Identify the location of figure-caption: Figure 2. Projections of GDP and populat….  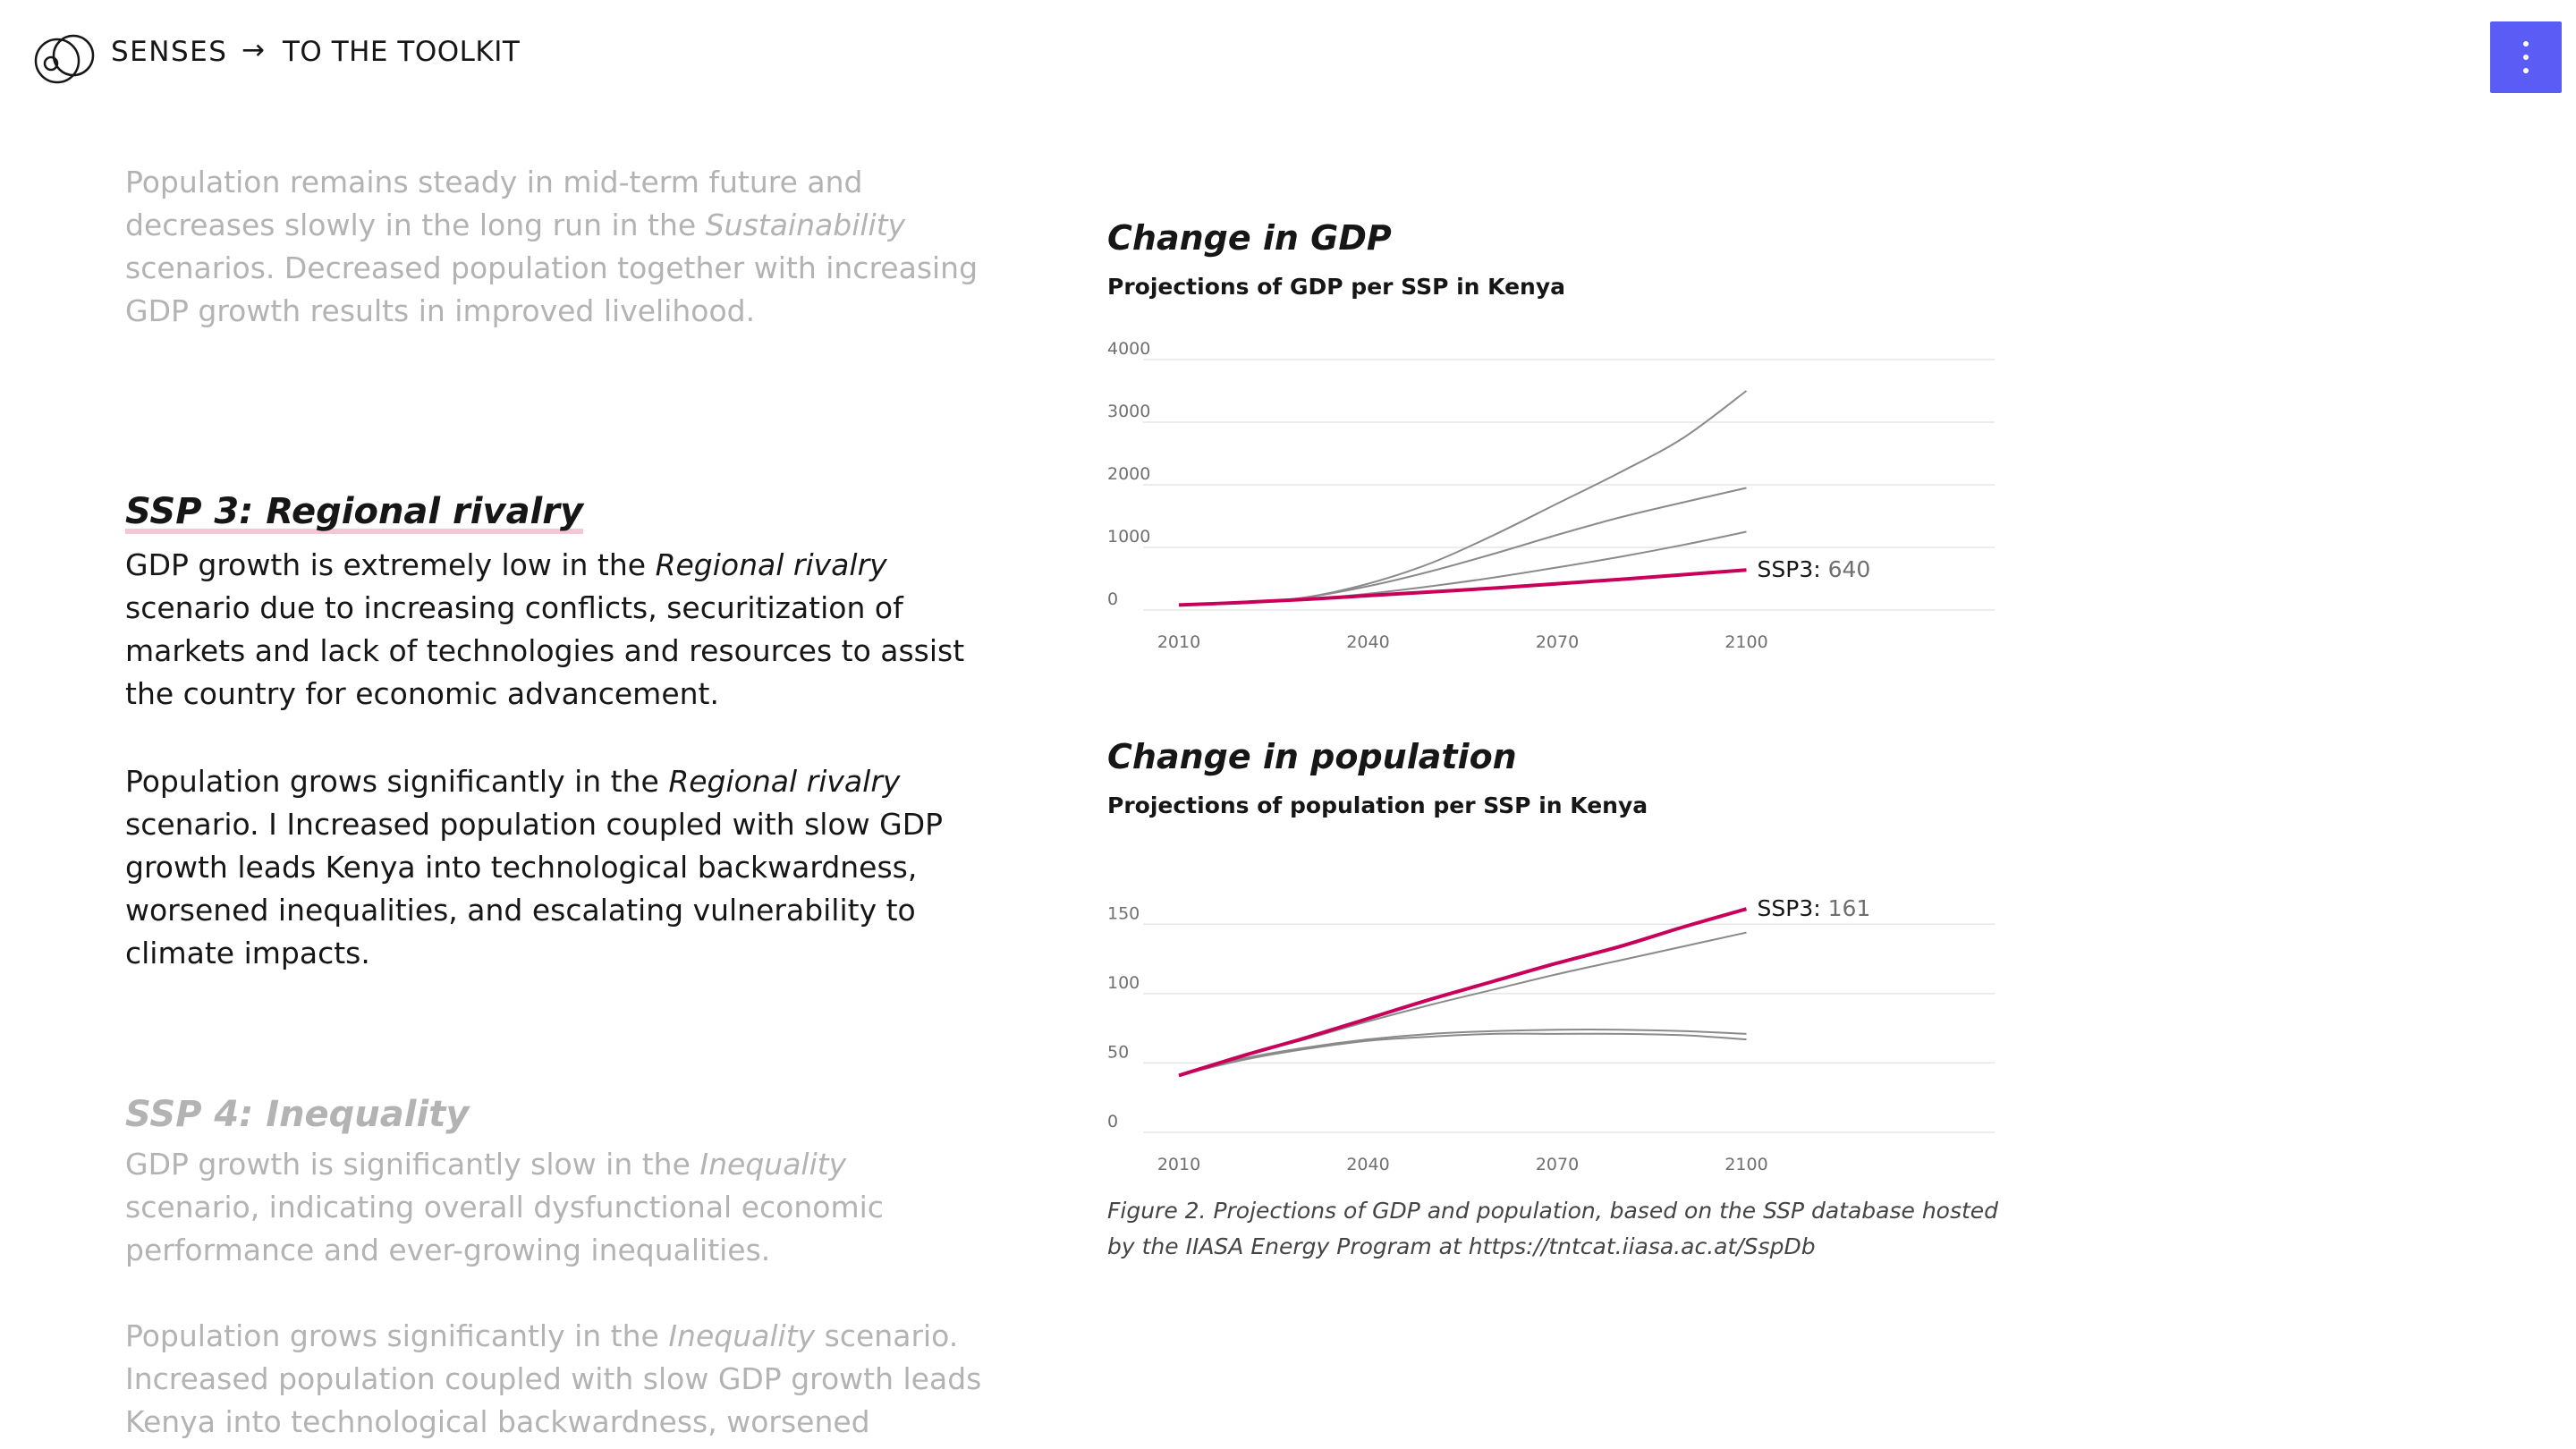
(1553, 1228).